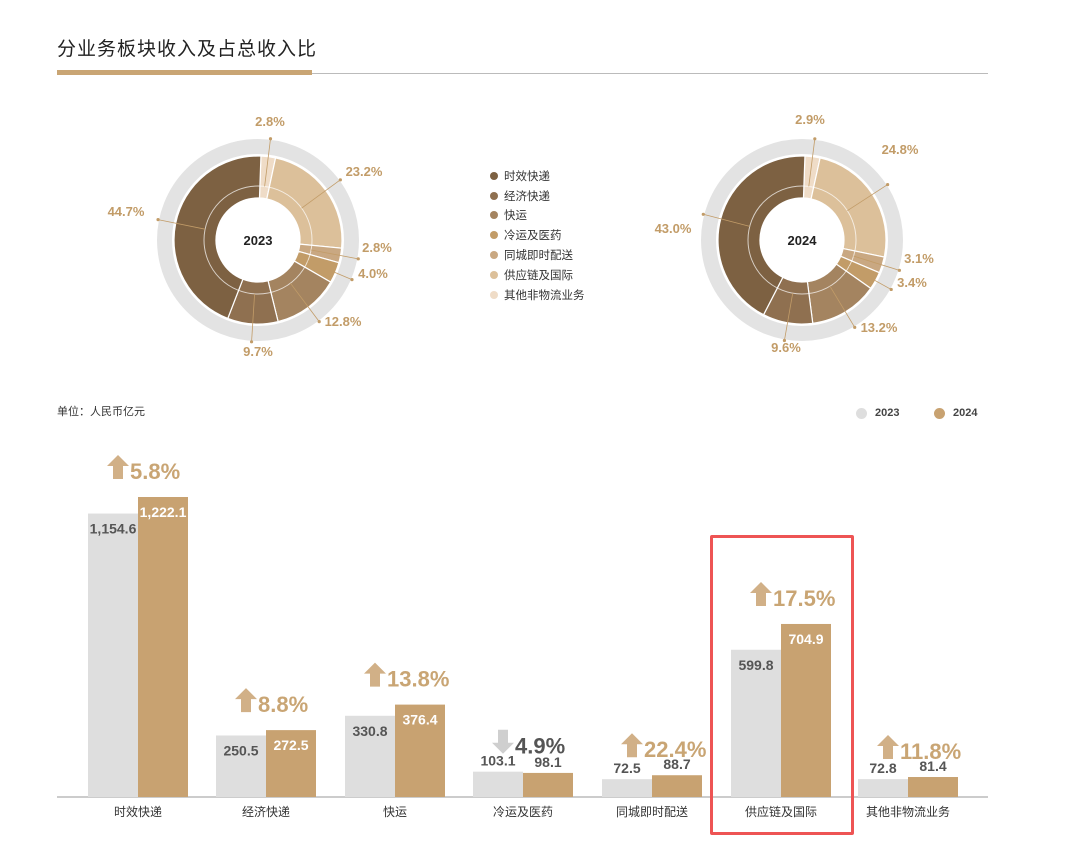 The height and width of the screenshot is (856, 1080). I want to click on bar-value-2024: 1,222.1, so click(163, 512).